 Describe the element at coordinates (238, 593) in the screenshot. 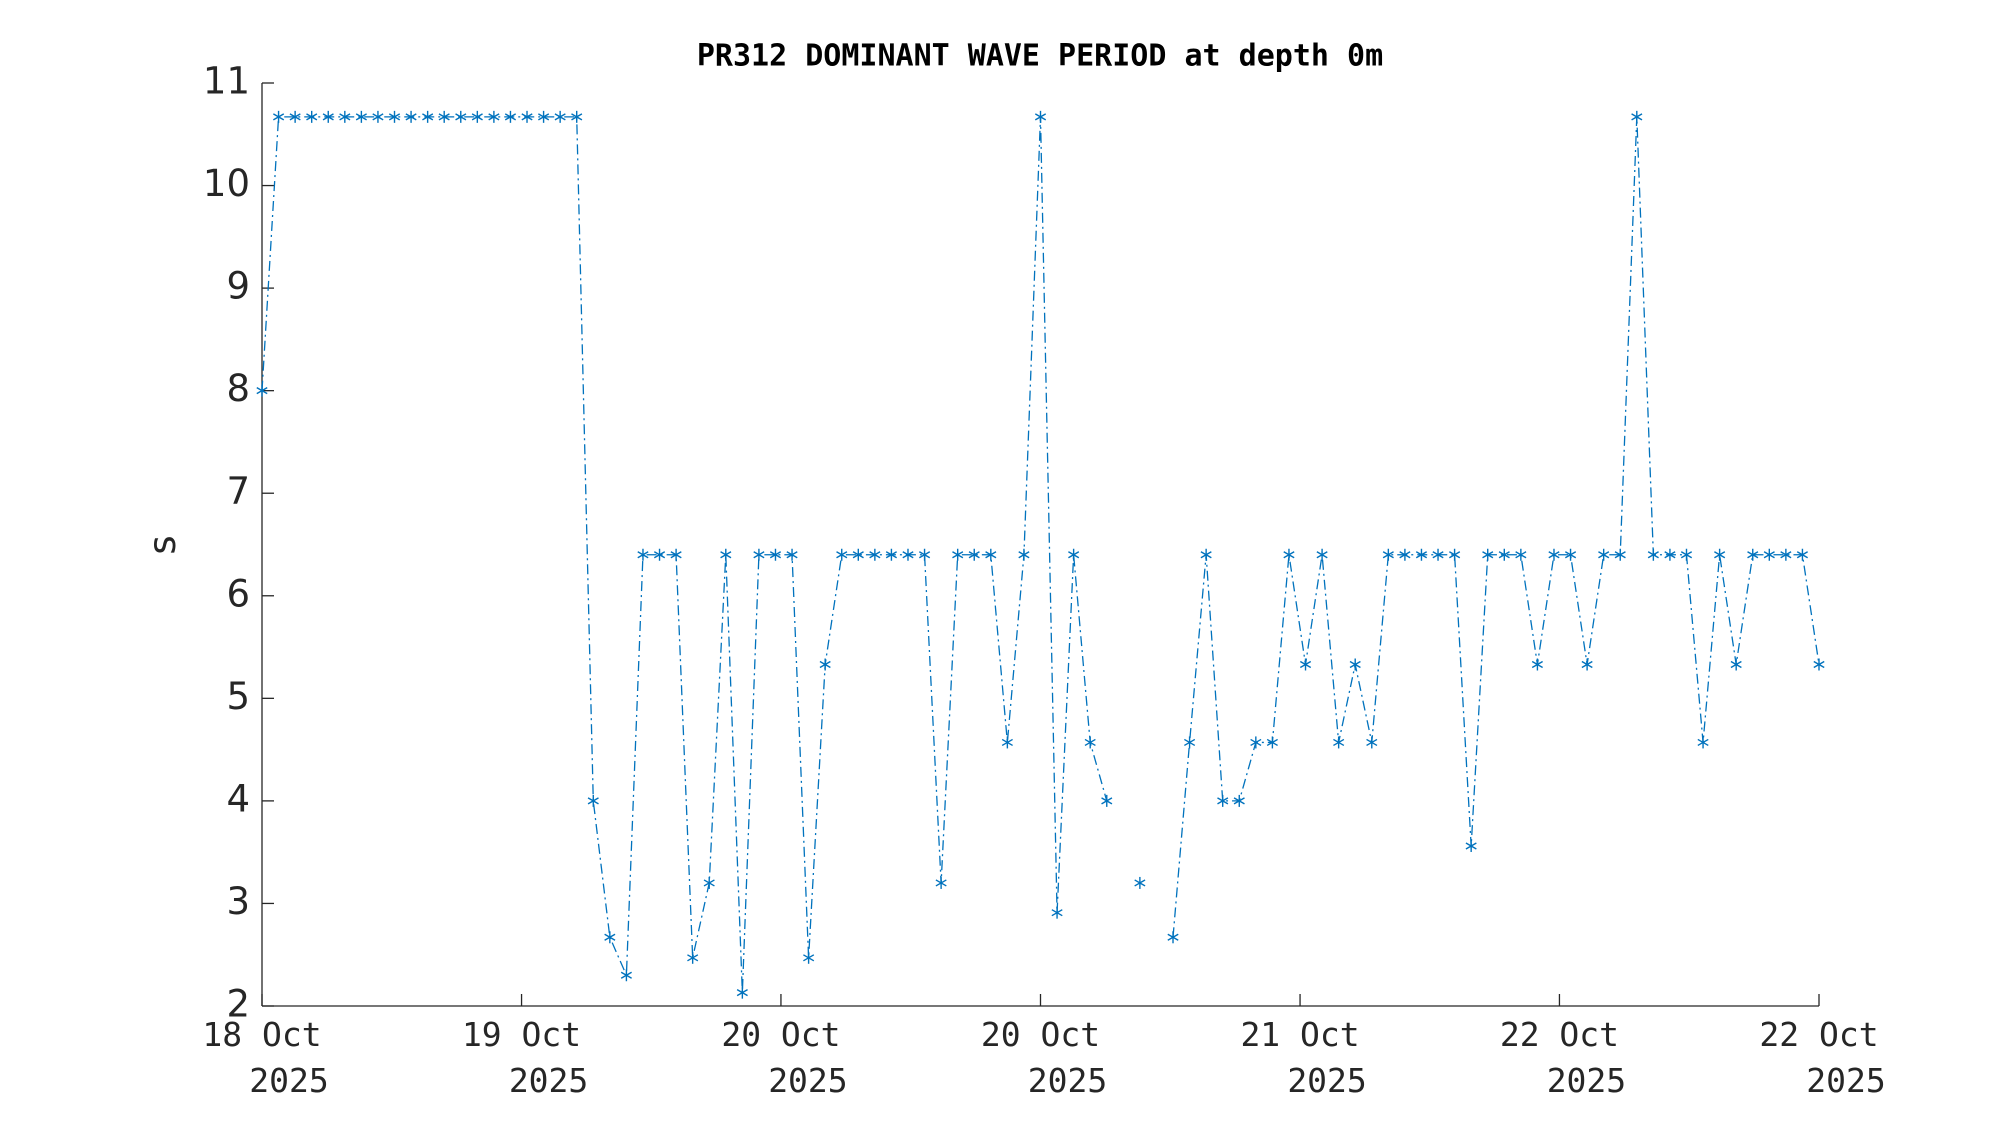

I see `y-tick-label: 6` at that location.